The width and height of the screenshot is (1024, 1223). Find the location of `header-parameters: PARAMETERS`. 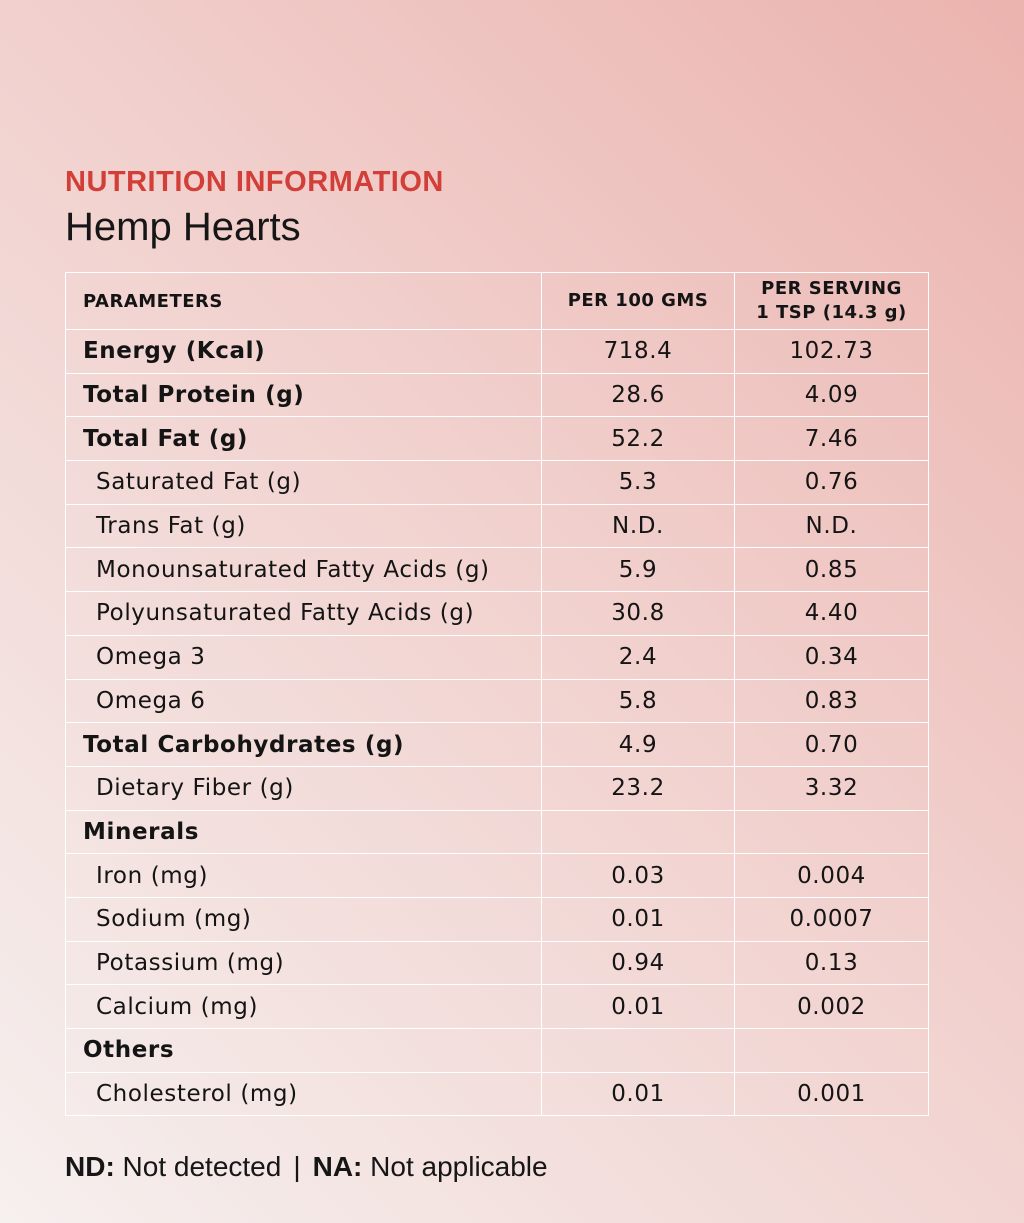

header-parameters: PARAMETERS is located at coordinates (303, 301).